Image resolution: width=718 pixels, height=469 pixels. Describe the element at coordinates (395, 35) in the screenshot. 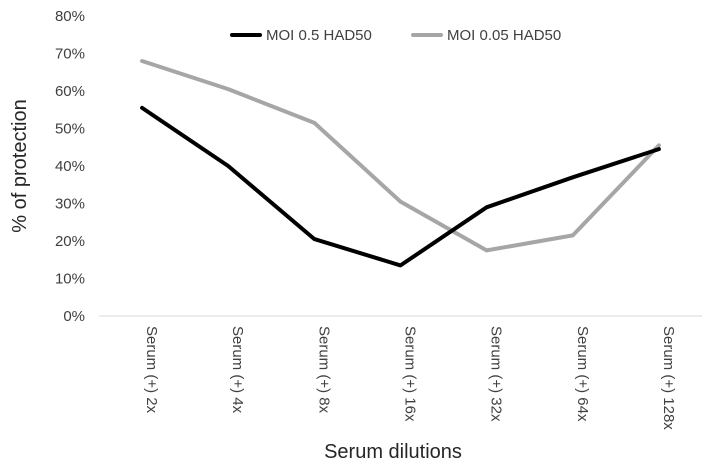

I see `legend: MOI 0.5 HAD50 MOI 0.05 HAD50` at that location.